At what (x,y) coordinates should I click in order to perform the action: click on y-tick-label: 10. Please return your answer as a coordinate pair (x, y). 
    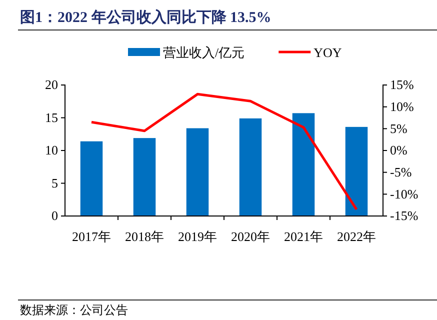
    Looking at the image, I should click on (51, 150).